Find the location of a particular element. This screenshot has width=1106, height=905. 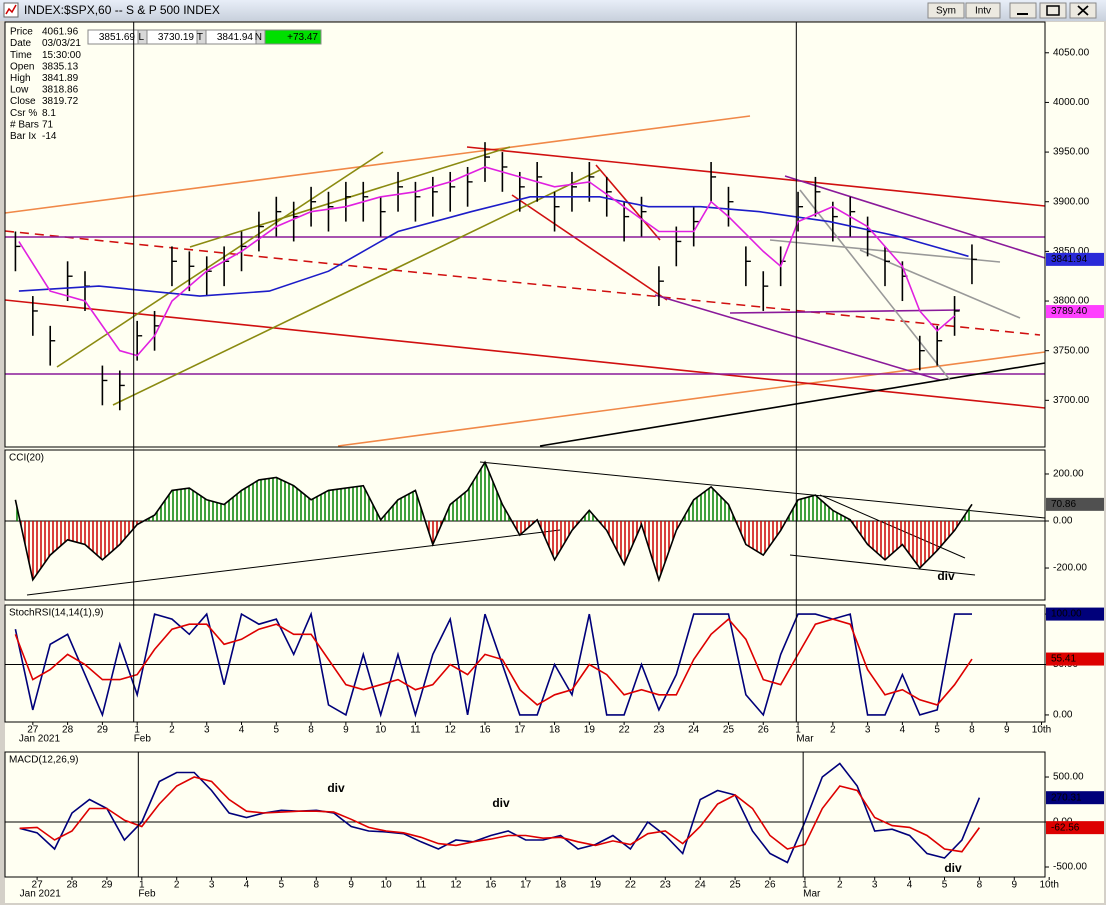

last-value-label: 3841.94 is located at coordinates (1069, 259).